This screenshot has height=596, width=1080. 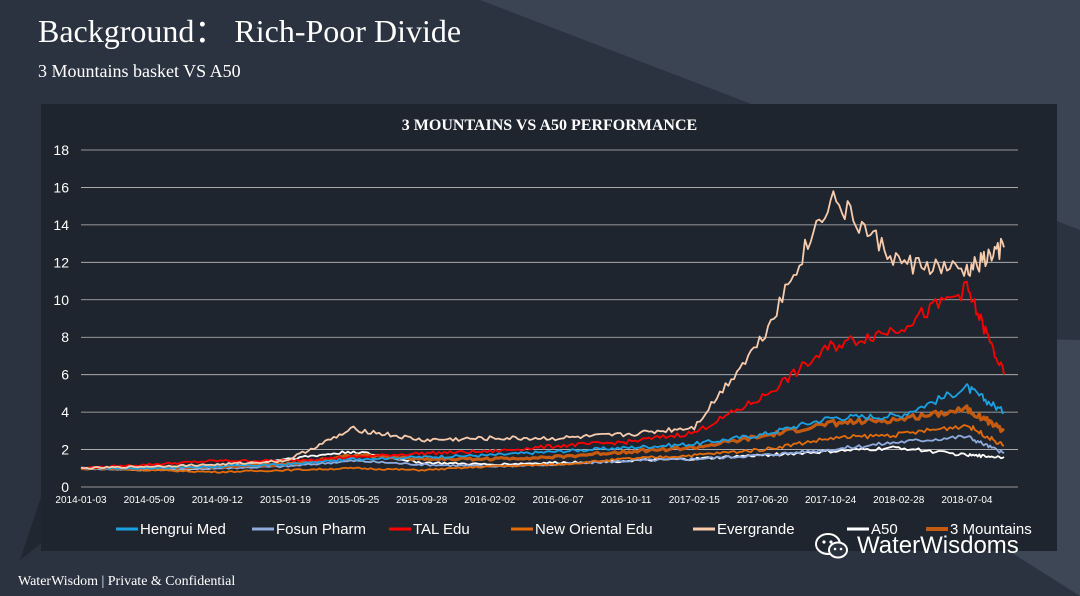 I want to click on legend-label: 3 Mountains, so click(x=991, y=529).